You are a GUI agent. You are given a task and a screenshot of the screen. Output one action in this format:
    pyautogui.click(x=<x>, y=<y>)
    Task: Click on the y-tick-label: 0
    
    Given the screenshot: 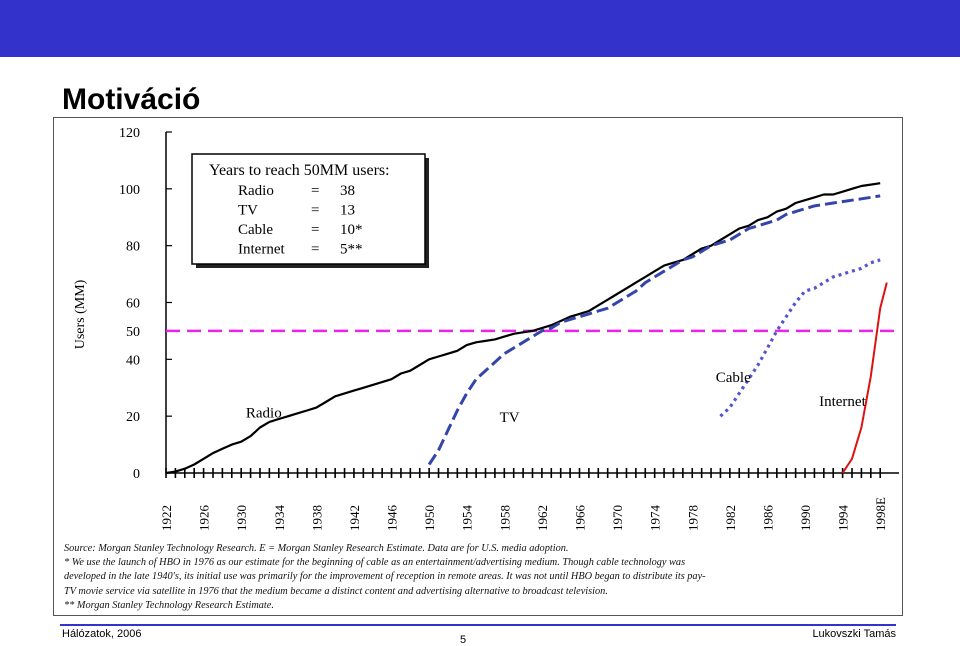 What is the action you would take?
    pyautogui.click(x=136, y=474)
    